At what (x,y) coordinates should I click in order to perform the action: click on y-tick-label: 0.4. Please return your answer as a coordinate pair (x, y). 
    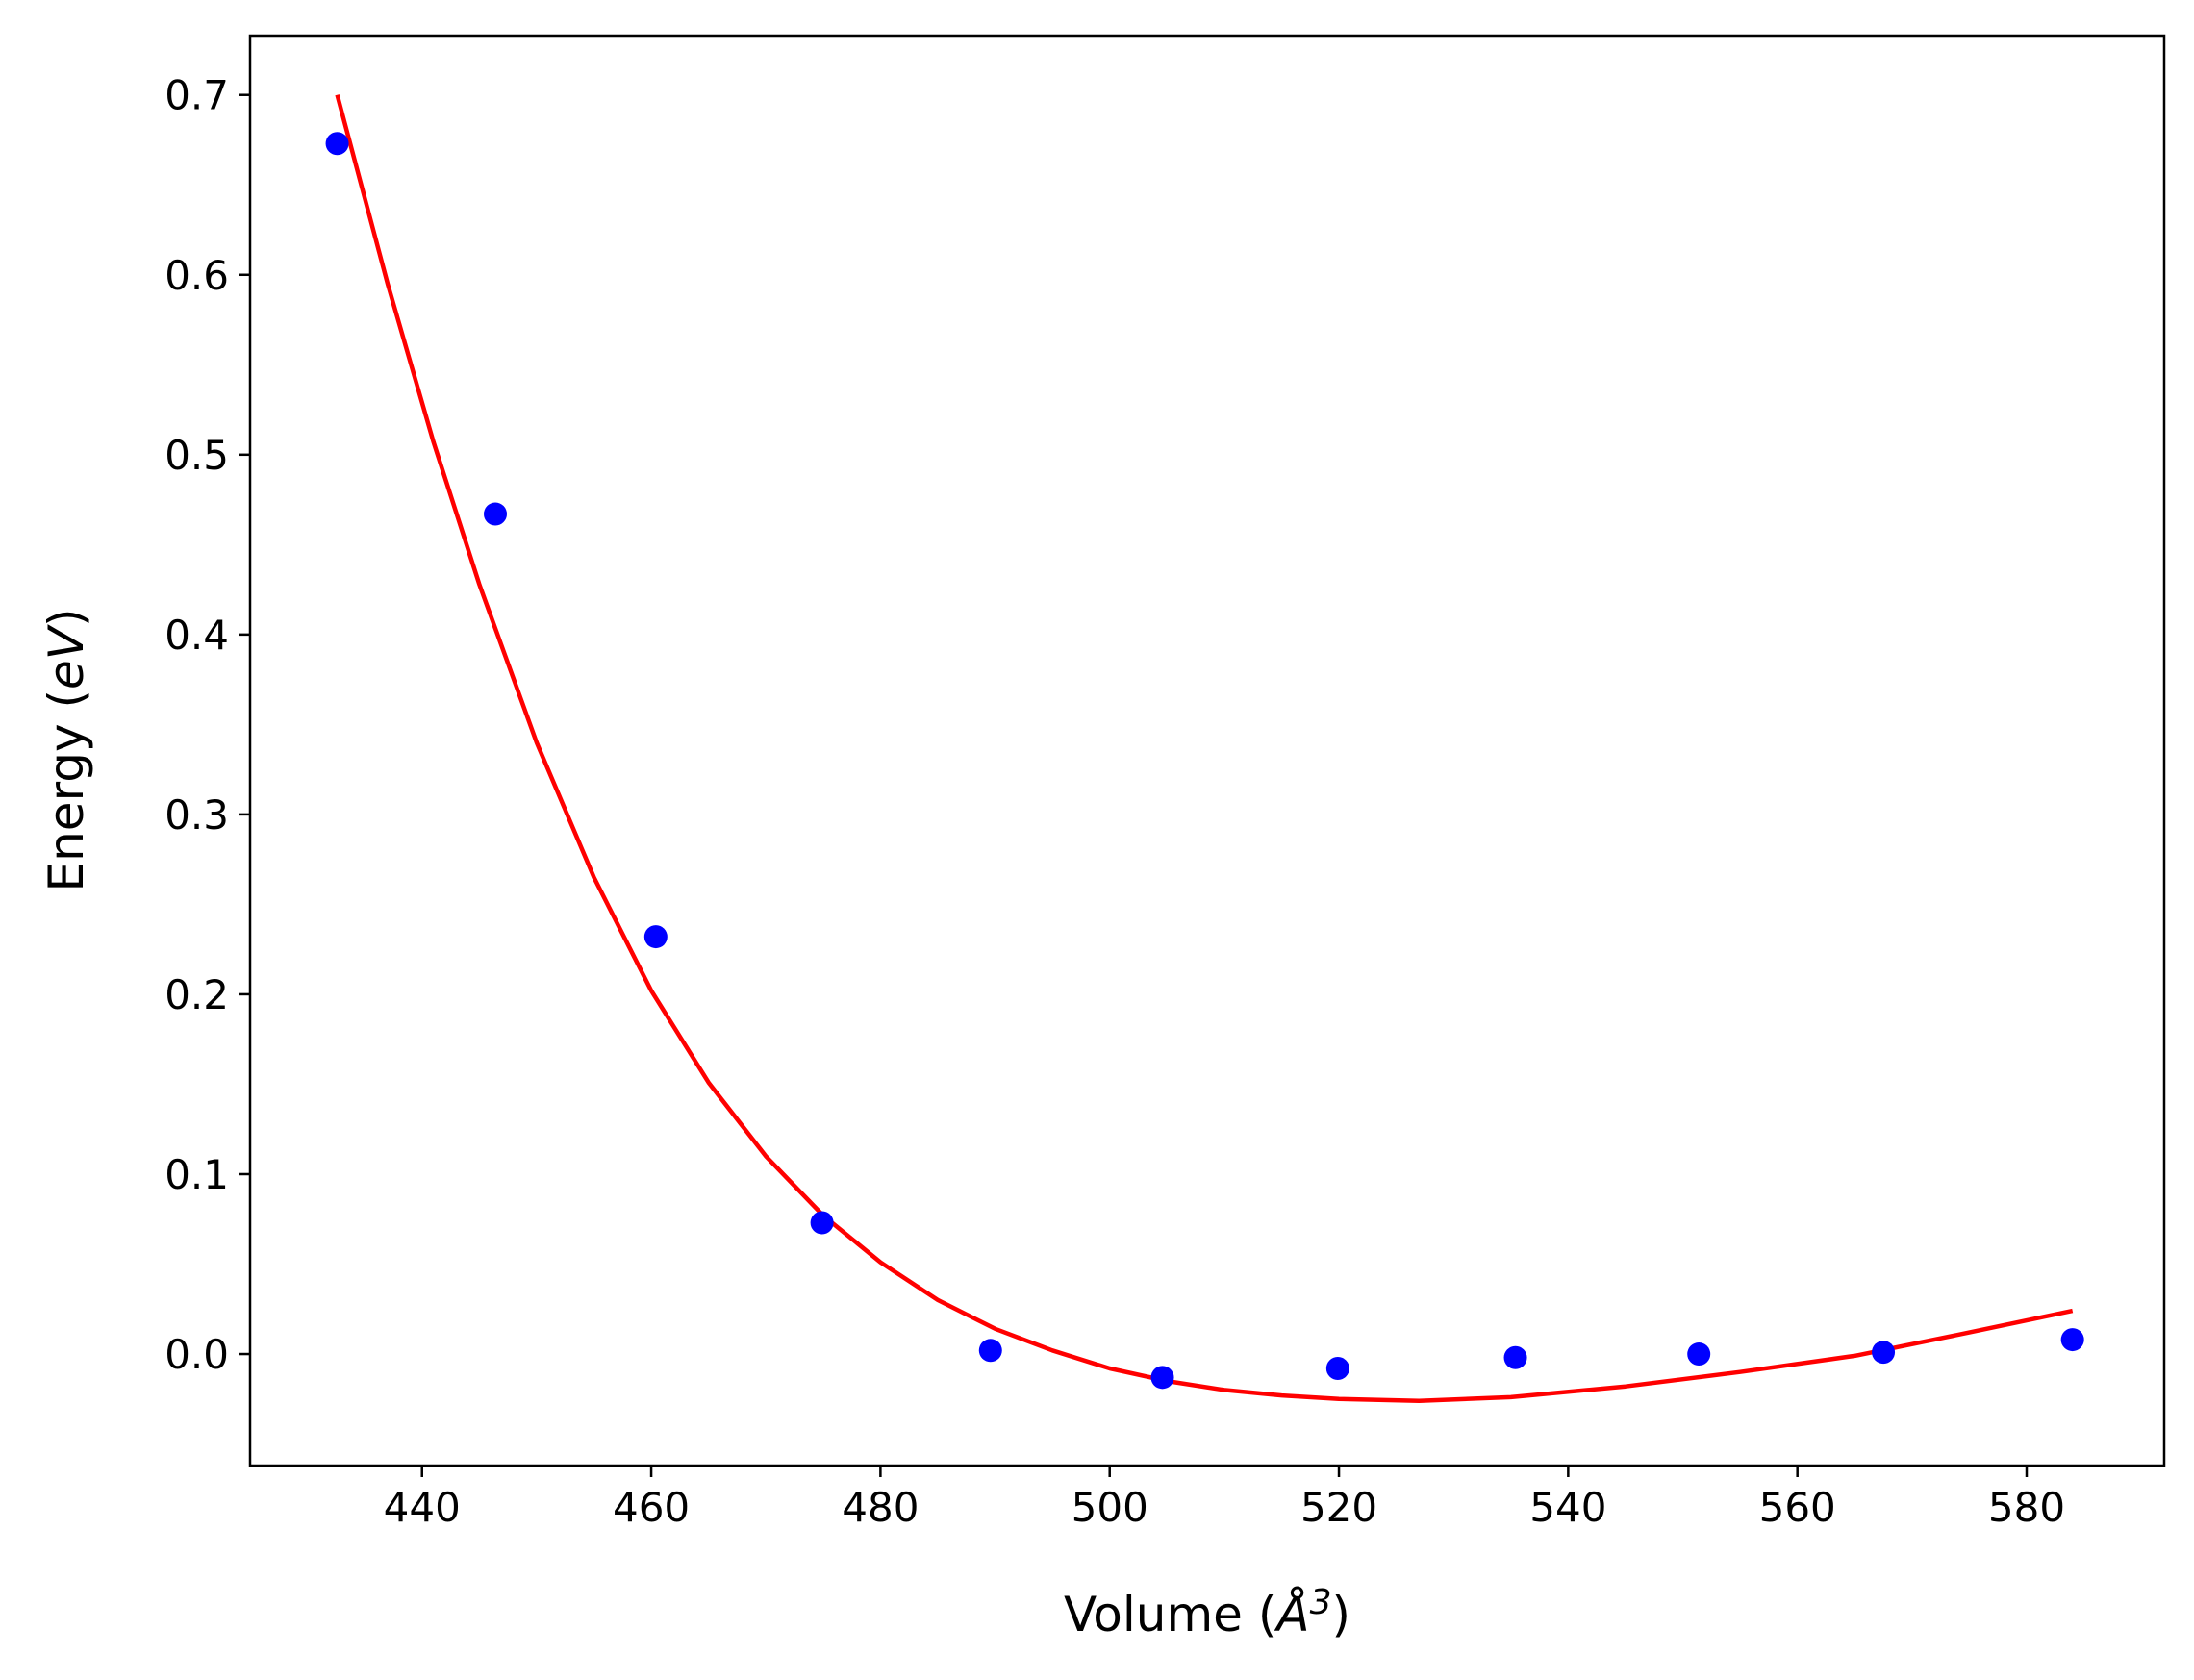
    Looking at the image, I should click on (196, 636).